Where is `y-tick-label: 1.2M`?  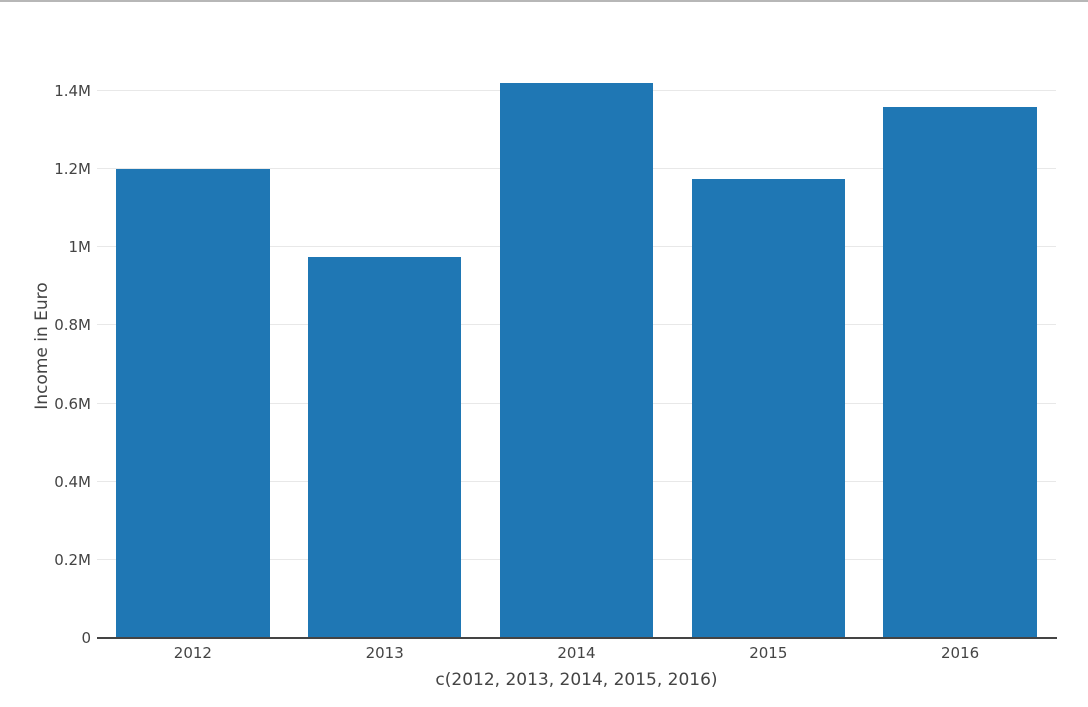
y-tick-label: 1.2M is located at coordinates (72, 169).